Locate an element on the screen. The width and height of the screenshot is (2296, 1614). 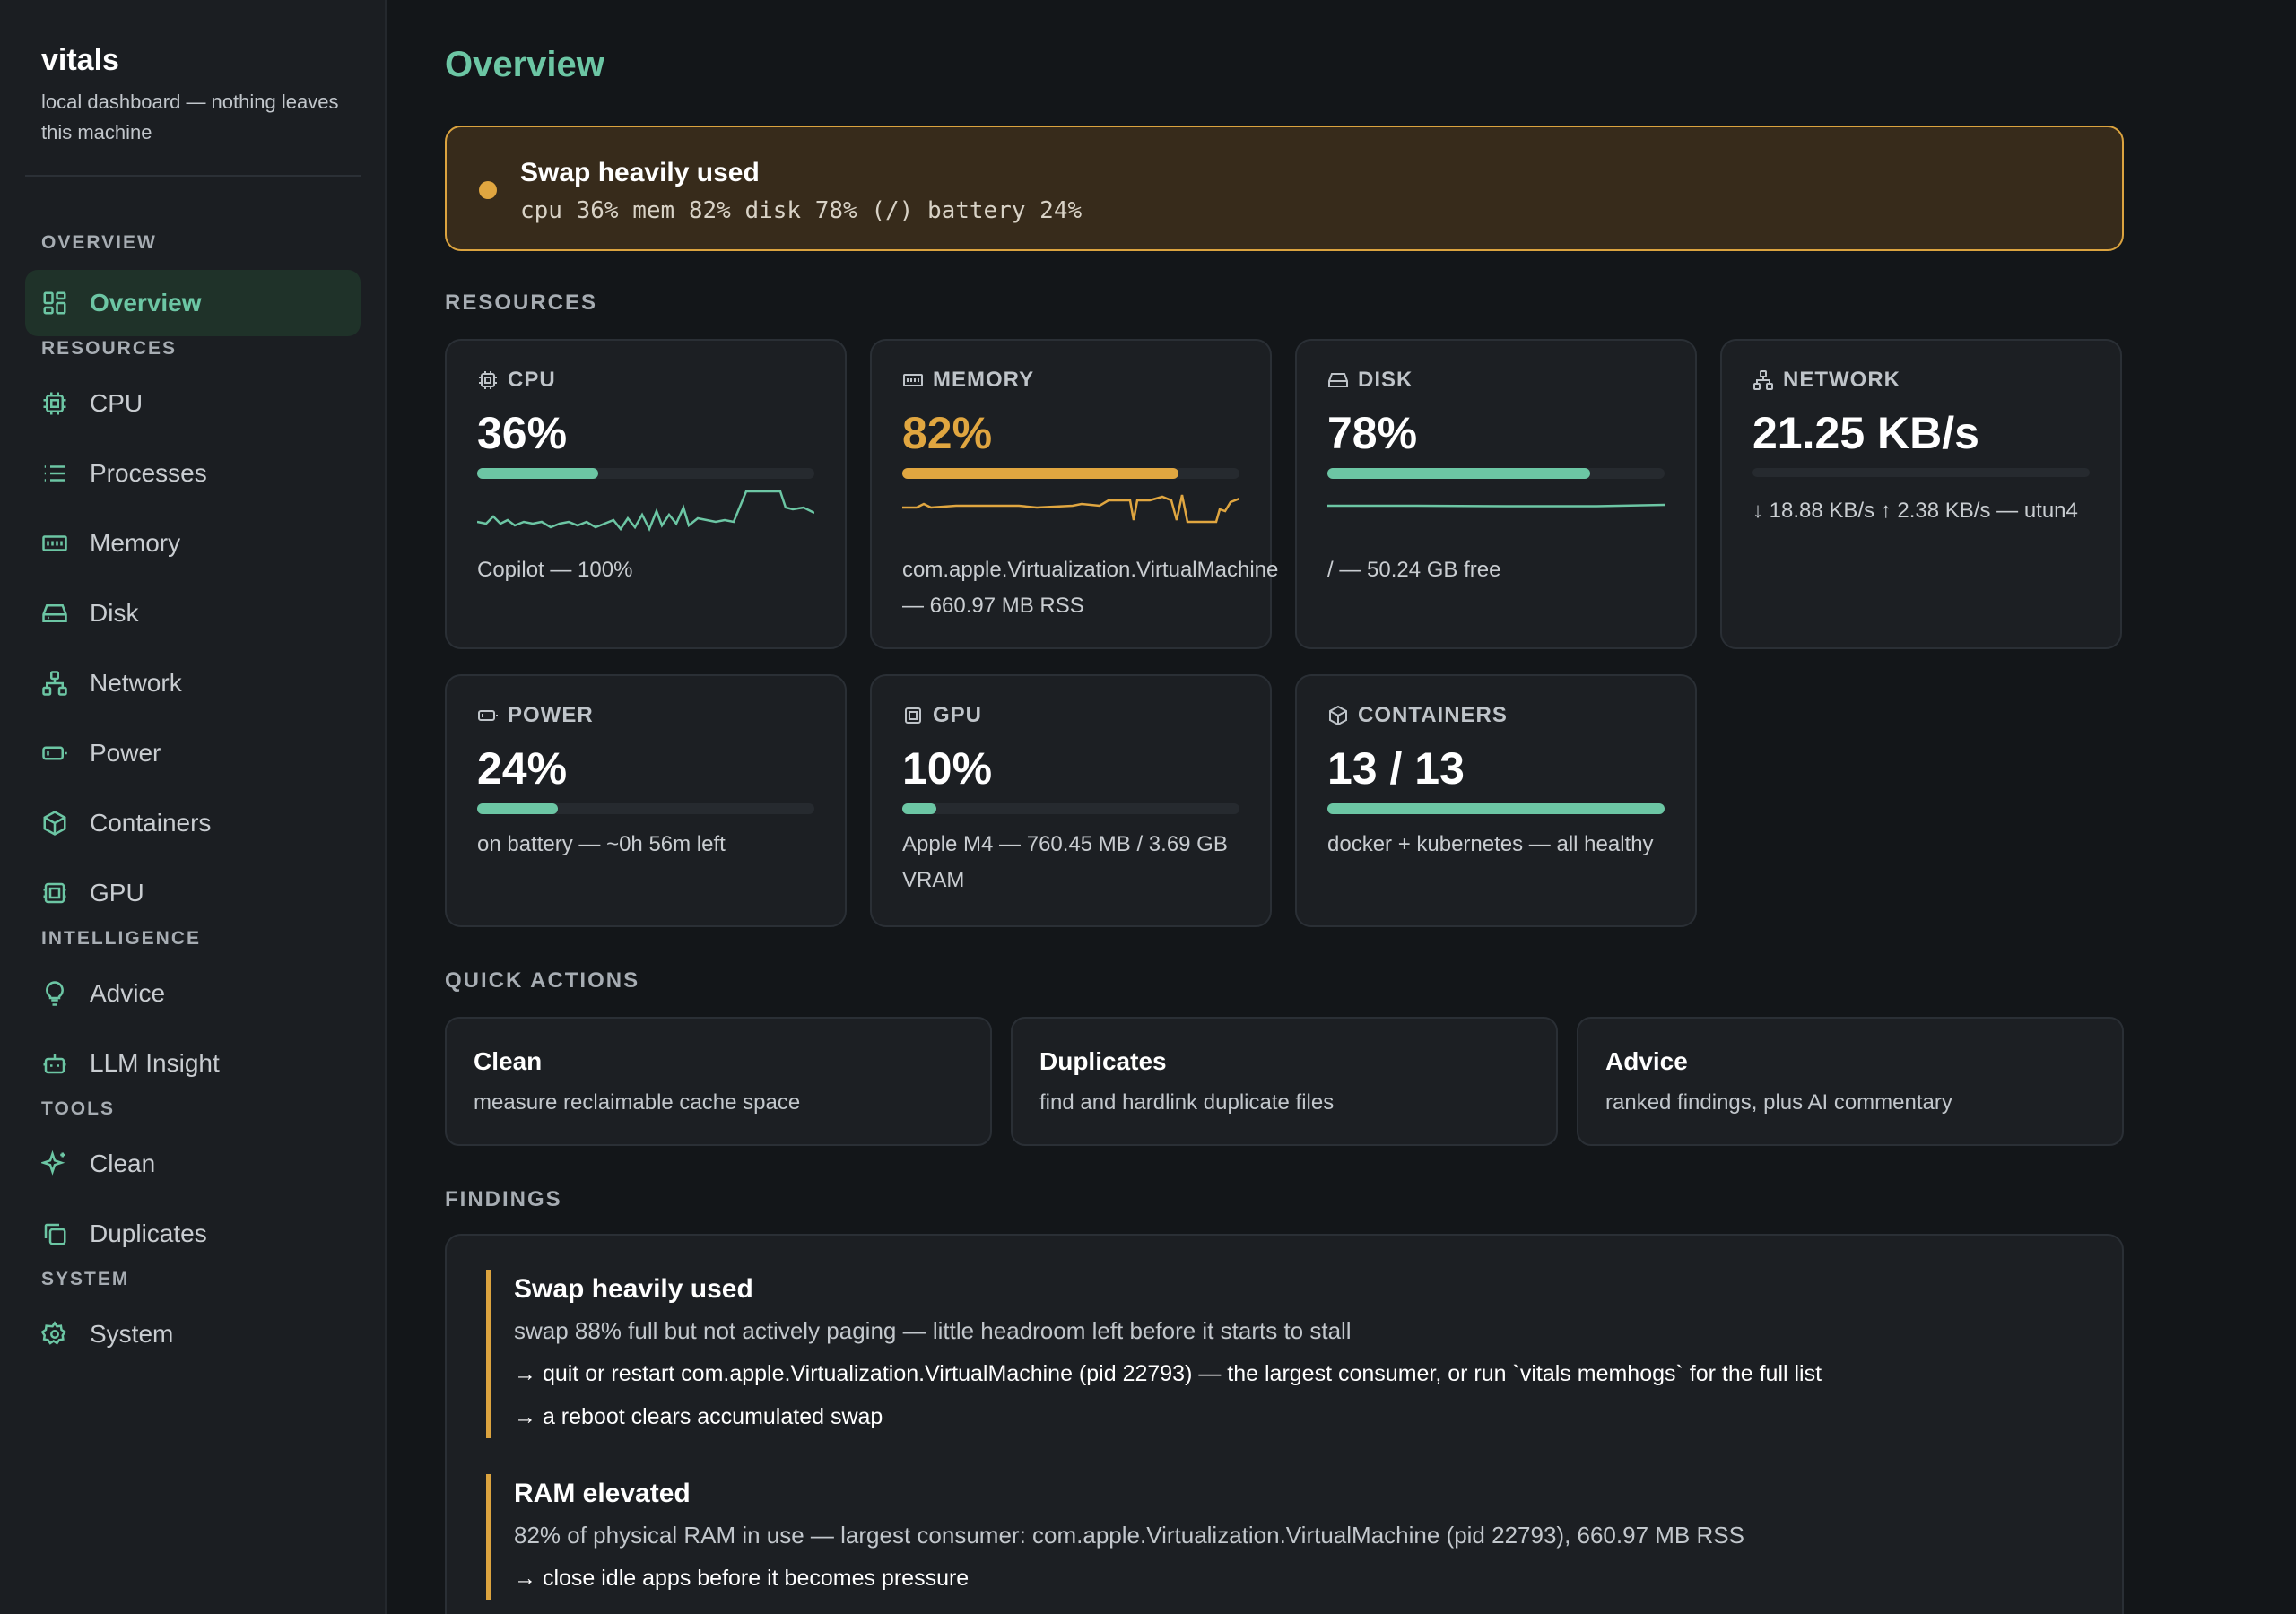
alert-title: Swap heavily used is located at coordinates (640, 172).